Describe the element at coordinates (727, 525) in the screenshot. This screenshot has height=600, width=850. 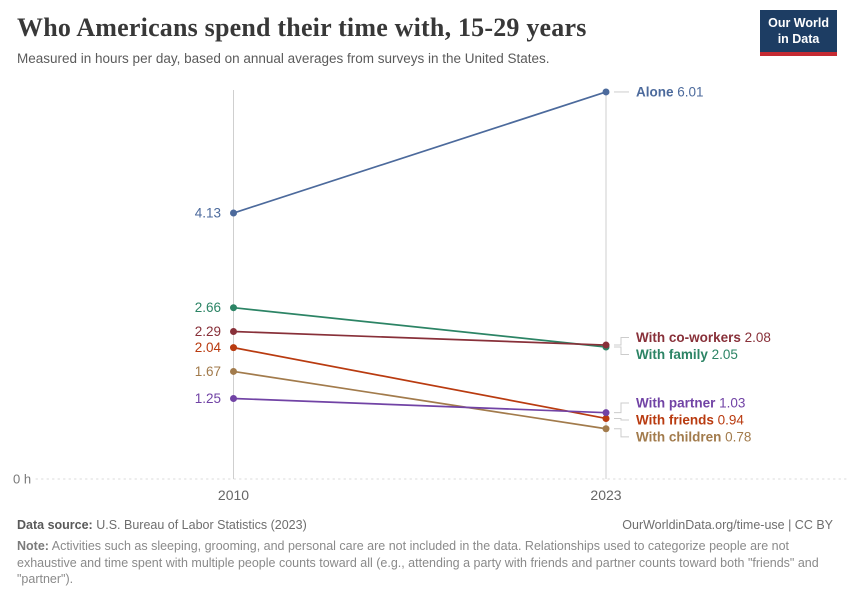
I see `owid-link: OurWorldinData.org/time-use | CC BY` at that location.